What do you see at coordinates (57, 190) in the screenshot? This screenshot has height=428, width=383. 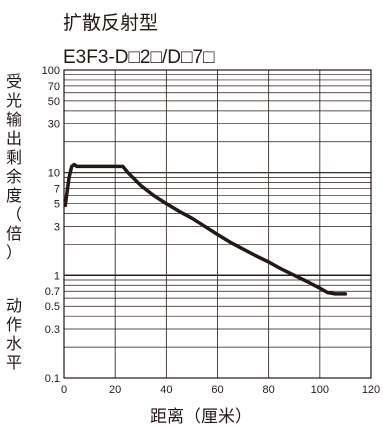 I see `y-tick-label: 7` at bounding box center [57, 190].